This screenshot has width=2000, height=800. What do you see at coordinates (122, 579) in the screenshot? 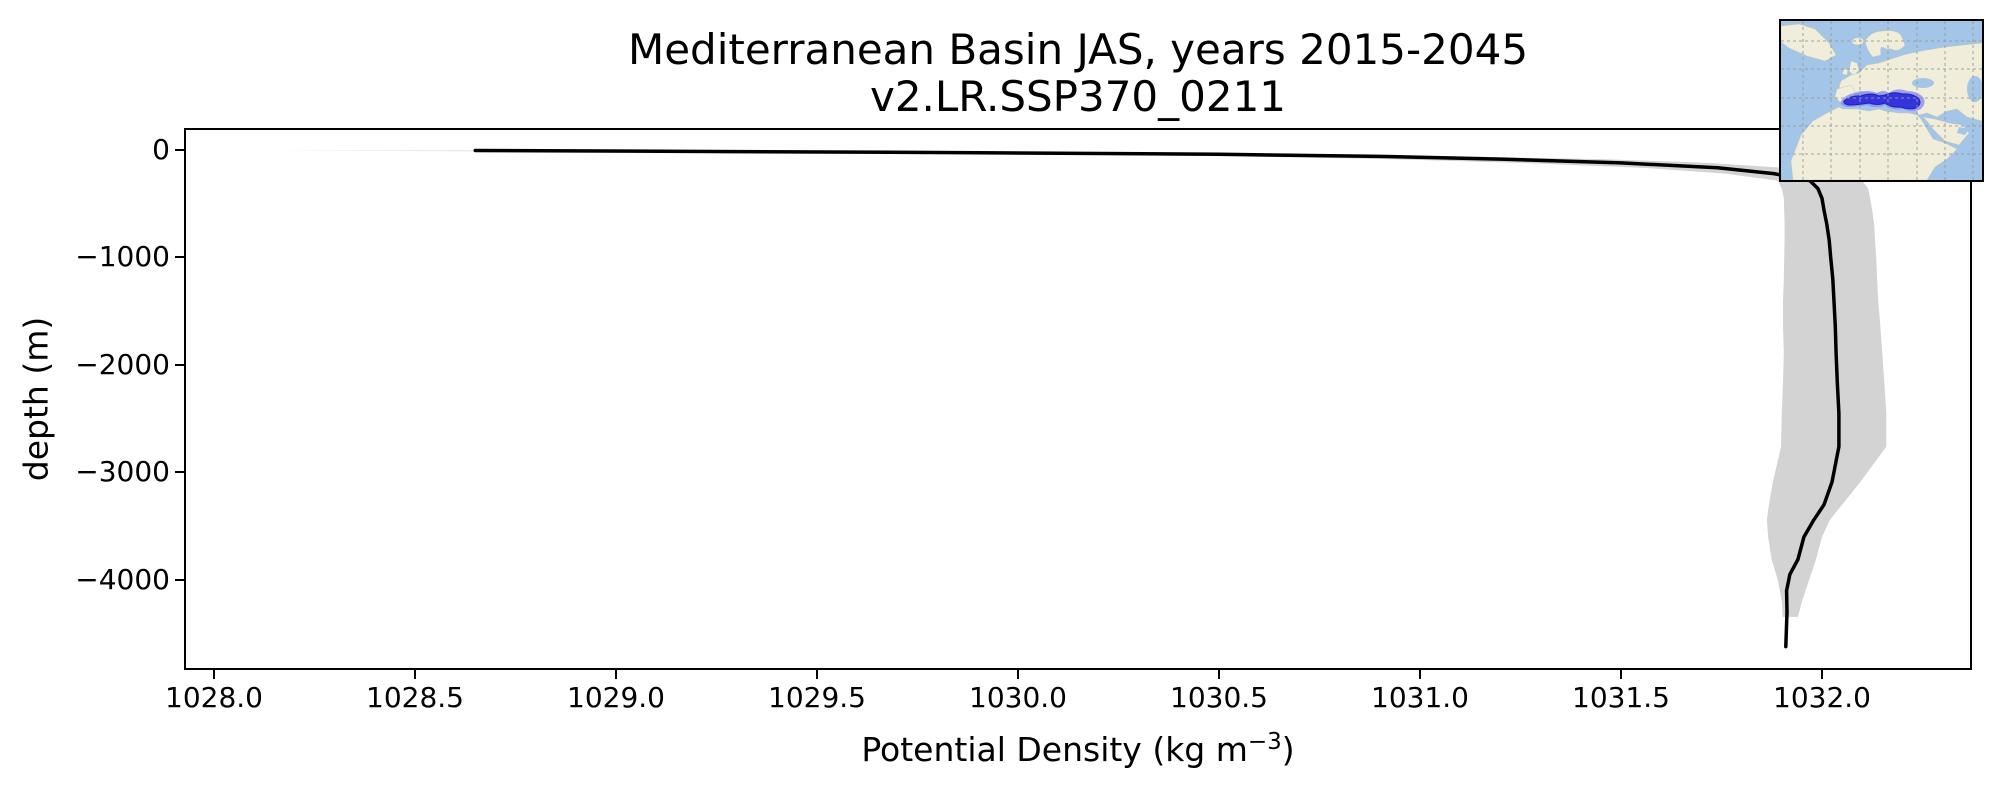
I see `y-tick-label: −4000` at bounding box center [122, 579].